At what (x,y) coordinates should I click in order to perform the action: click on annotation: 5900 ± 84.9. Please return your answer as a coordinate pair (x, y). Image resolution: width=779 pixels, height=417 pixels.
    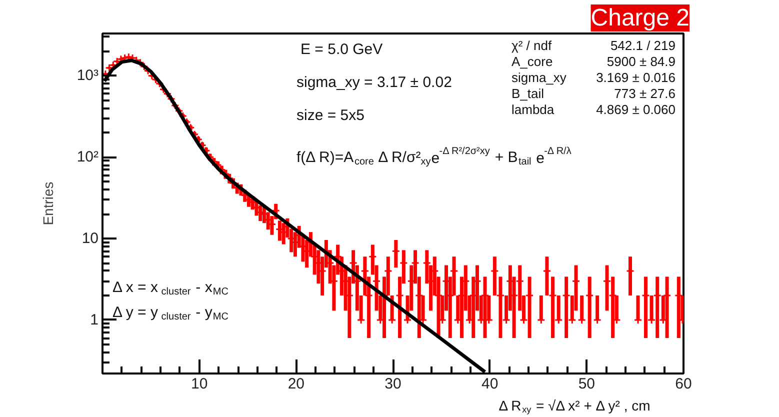
    Looking at the image, I should click on (641, 61).